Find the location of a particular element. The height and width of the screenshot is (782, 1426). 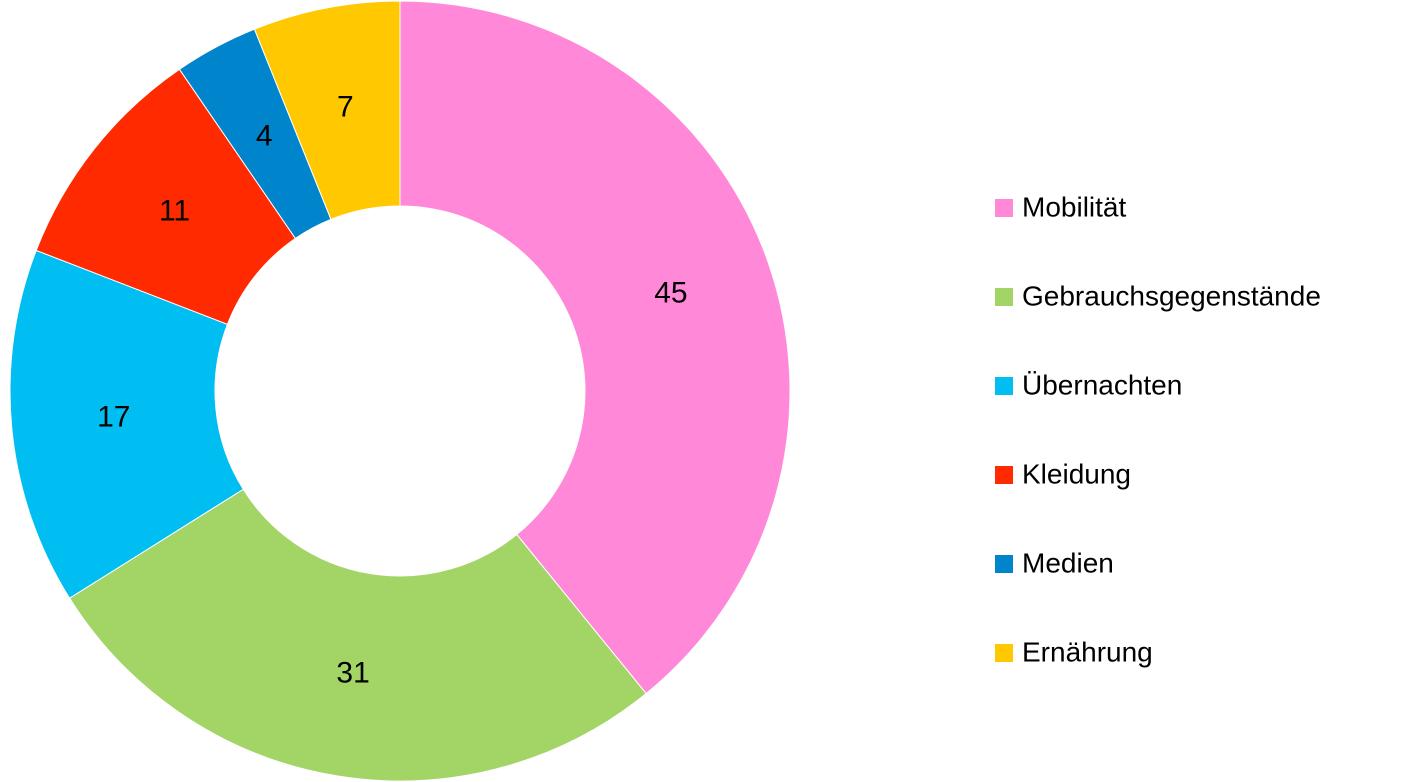

legend-label: Gebrauchsgegenstände is located at coordinates (1171, 295).